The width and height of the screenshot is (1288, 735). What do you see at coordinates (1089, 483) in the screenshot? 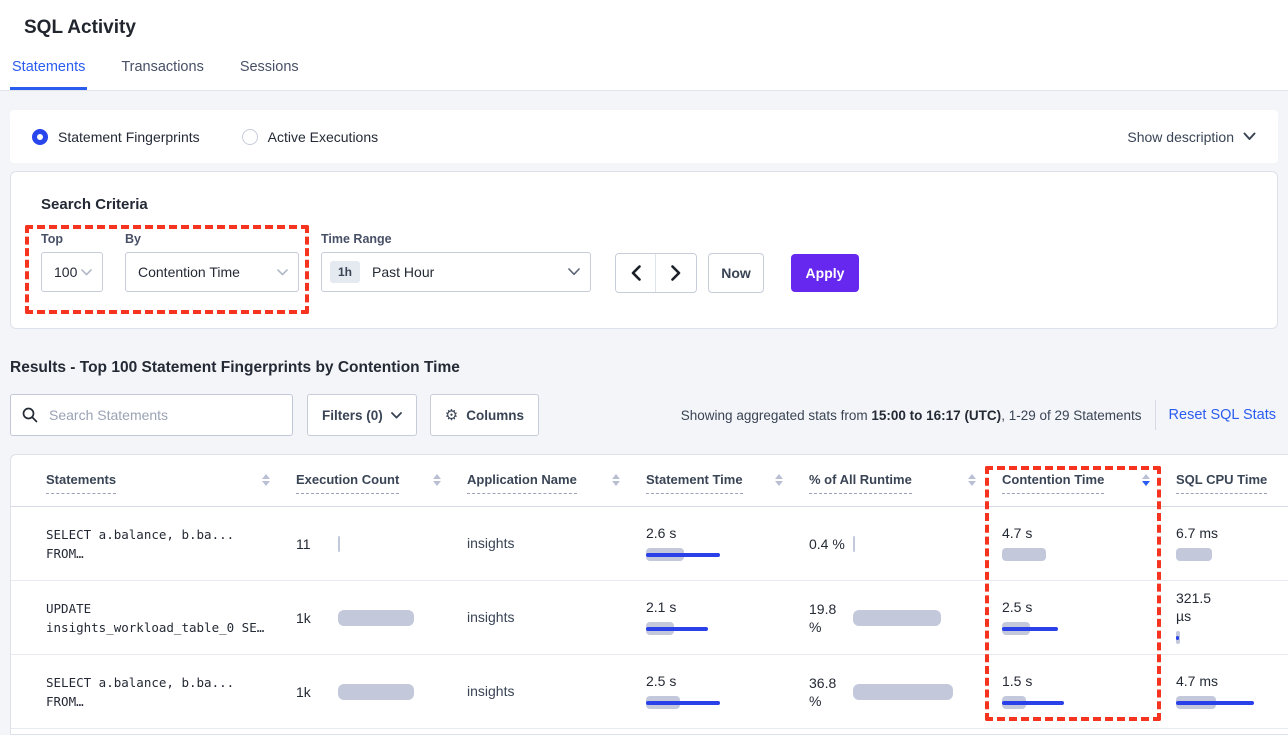
I see `column-header-contention-time: Contention Time` at bounding box center [1089, 483].